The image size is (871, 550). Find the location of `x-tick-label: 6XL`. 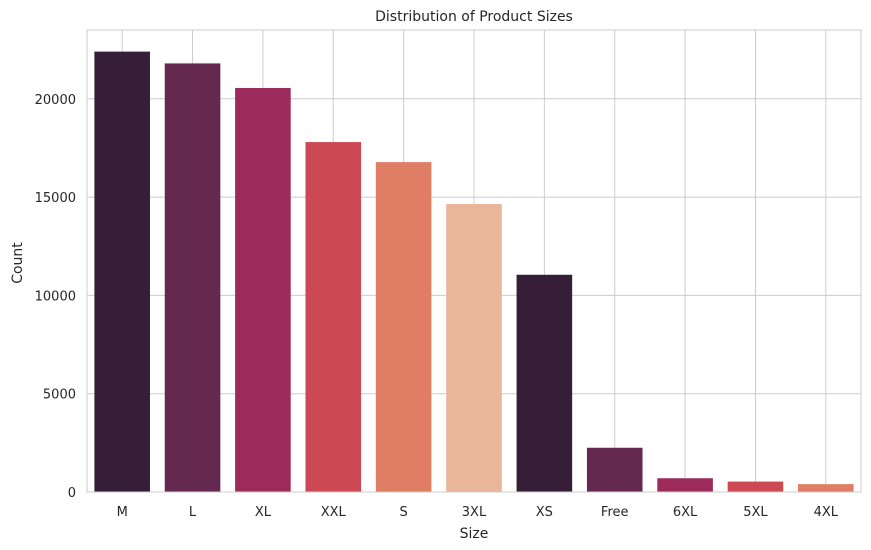

x-tick-label: 6XL is located at coordinates (685, 512).